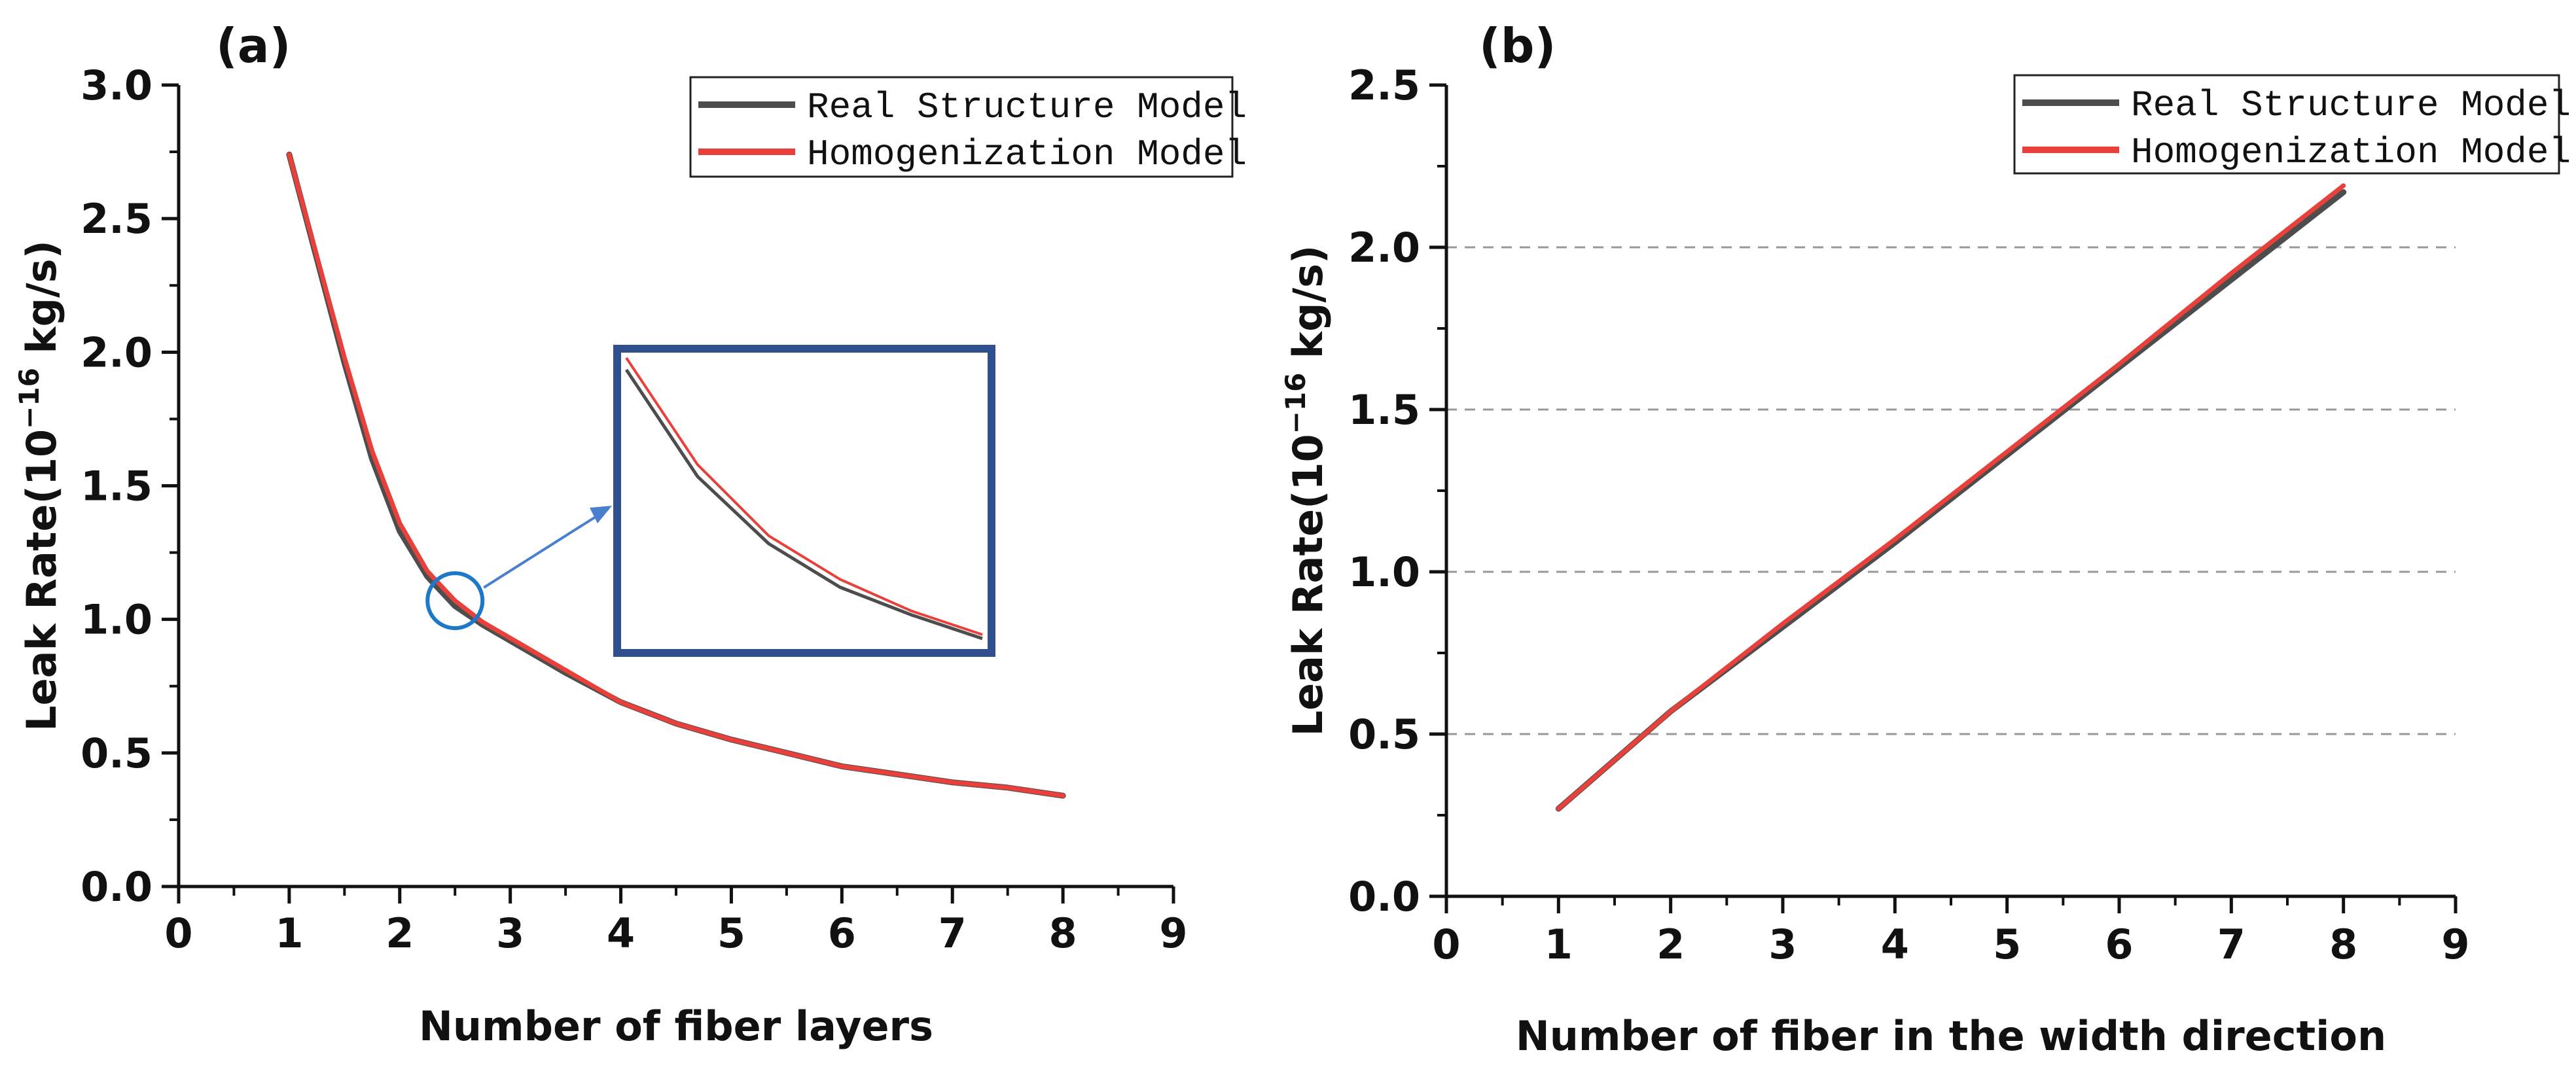  Describe the element at coordinates (1951, 1036) in the screenshot. I see `x-axis-title: Number of fiber in the width direction` at that location.